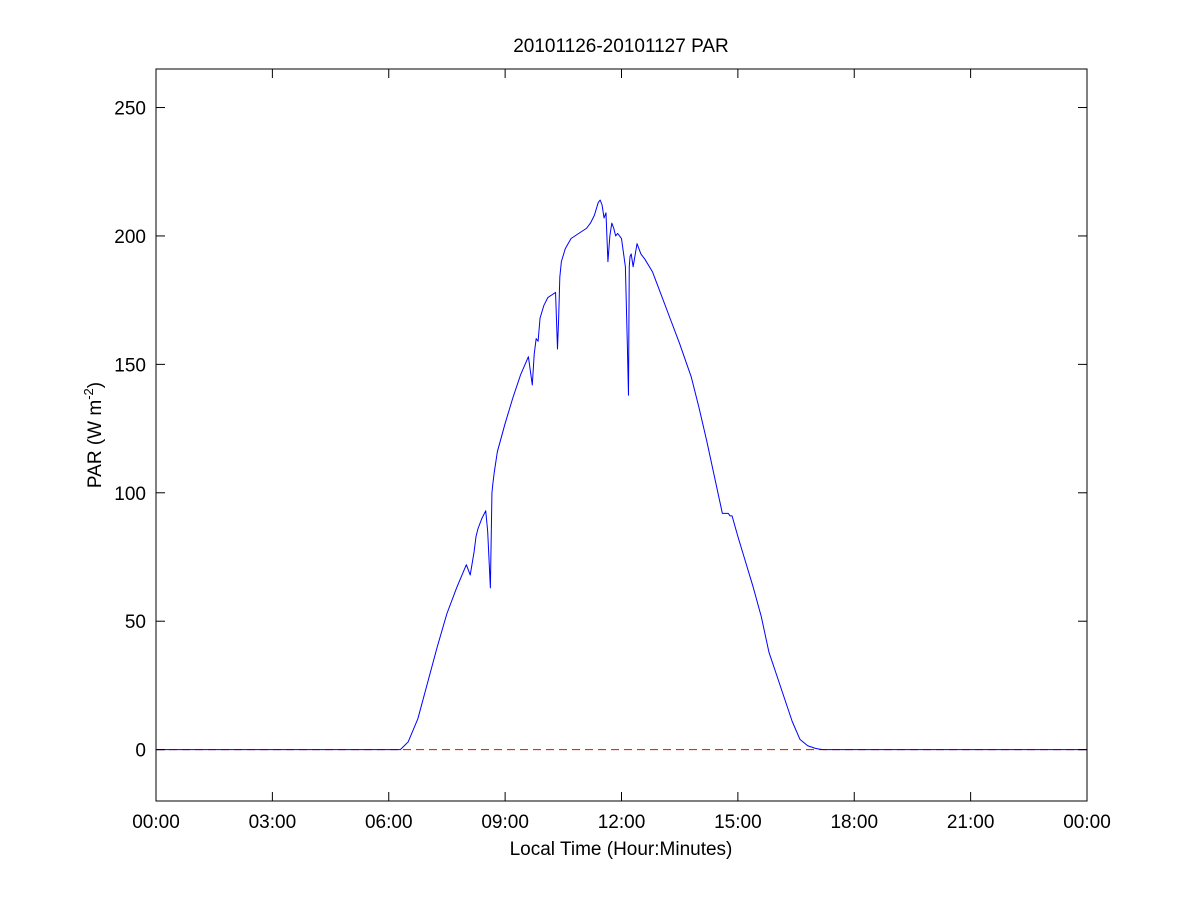 This screenshot has height=901, width=1201. I want to click on x-tick-label-2: 06:00, so click(389, 822).